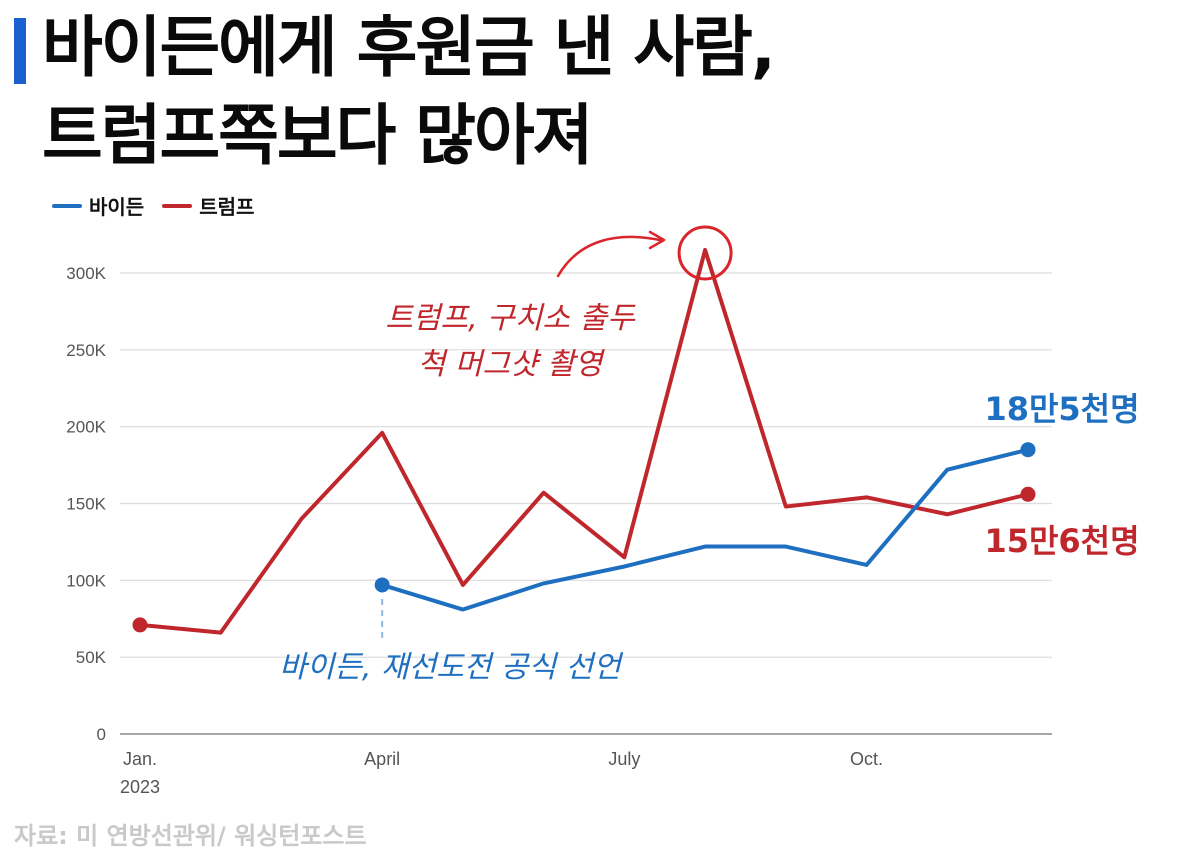 Image resolution: width=1200 pixels, height=860 pixels. What do you see at coordinates (624, 759) in the screenshot?
I see `x-tick-label: July` at bounding box center [624, 759].